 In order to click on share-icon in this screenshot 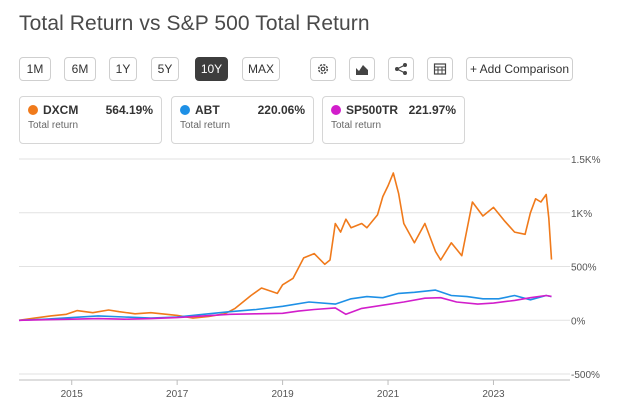, I will do `click(401, 69)`.